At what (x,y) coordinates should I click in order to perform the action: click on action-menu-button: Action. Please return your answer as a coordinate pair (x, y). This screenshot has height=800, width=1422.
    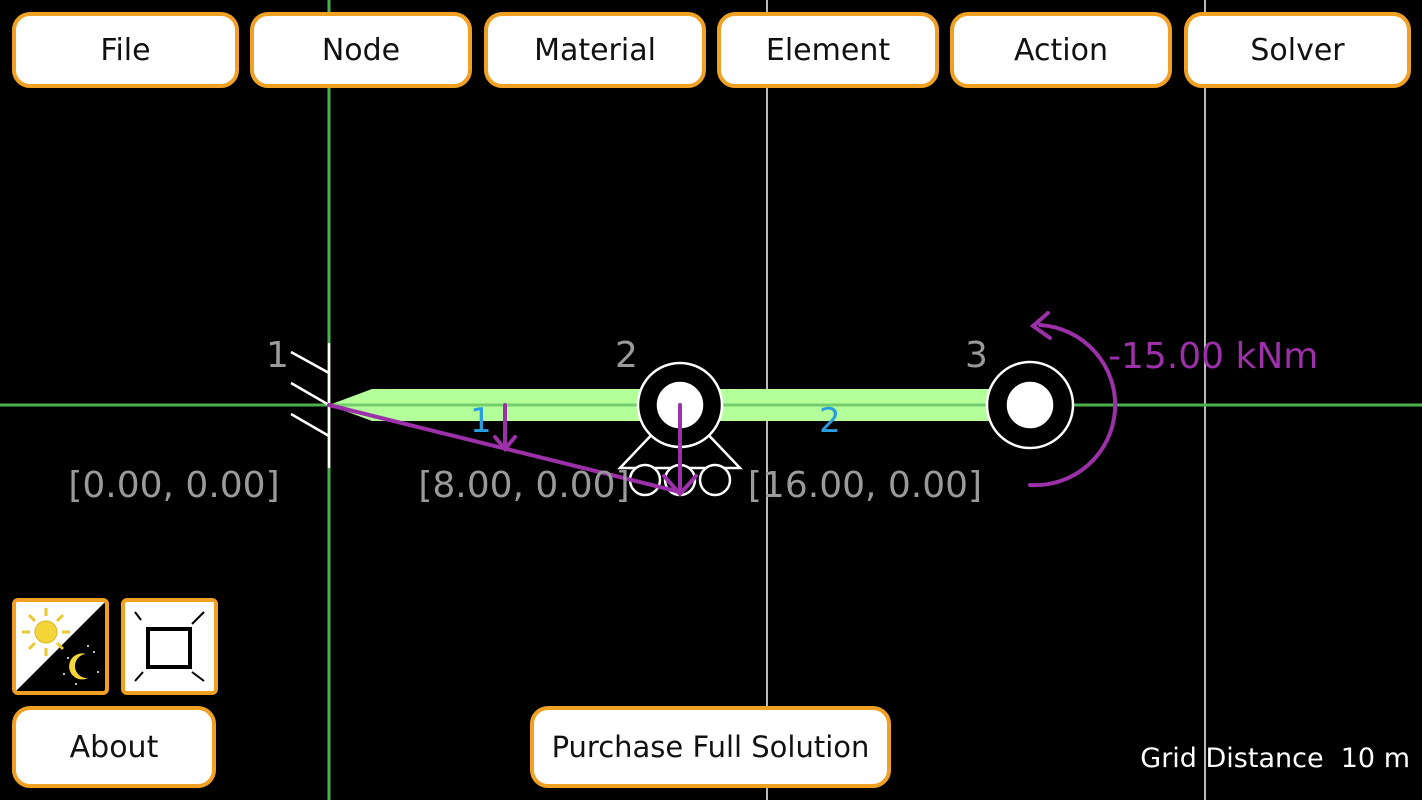
    Looking at the image, I should click on (1061, 50).